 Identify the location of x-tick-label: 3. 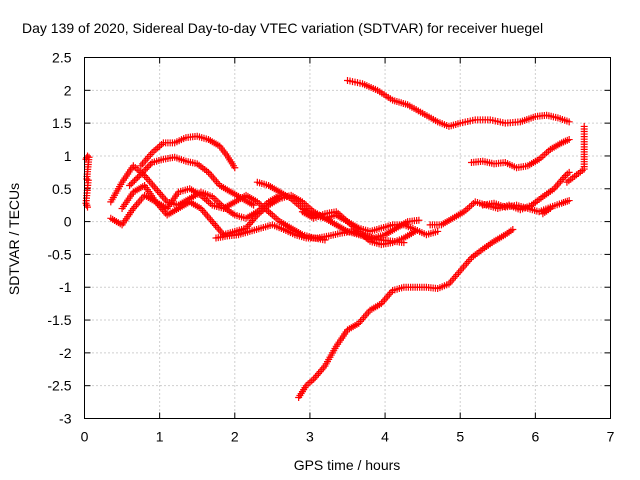
(310, 437).